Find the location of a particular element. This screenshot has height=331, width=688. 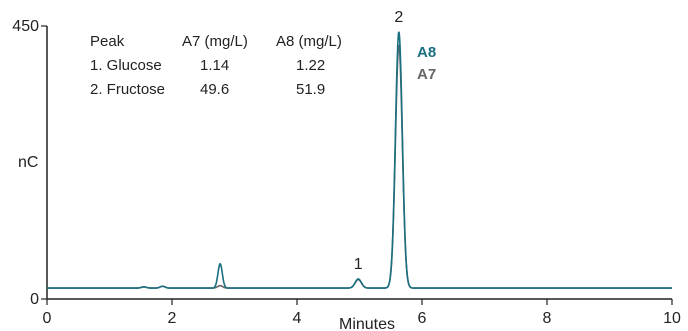

peak-table-cell: 1.14 is located at coordinates (214, 65).